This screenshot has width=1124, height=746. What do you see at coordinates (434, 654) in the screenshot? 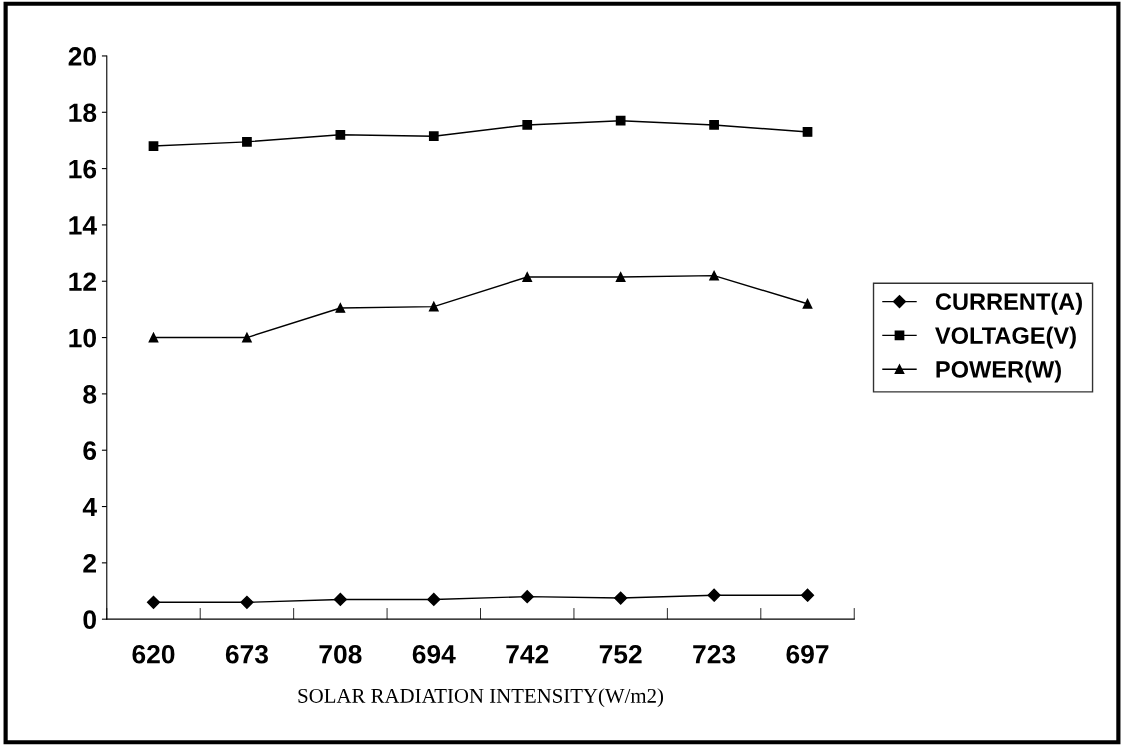
I see `x-tick-label: 694` at bounding box center [434, 654].